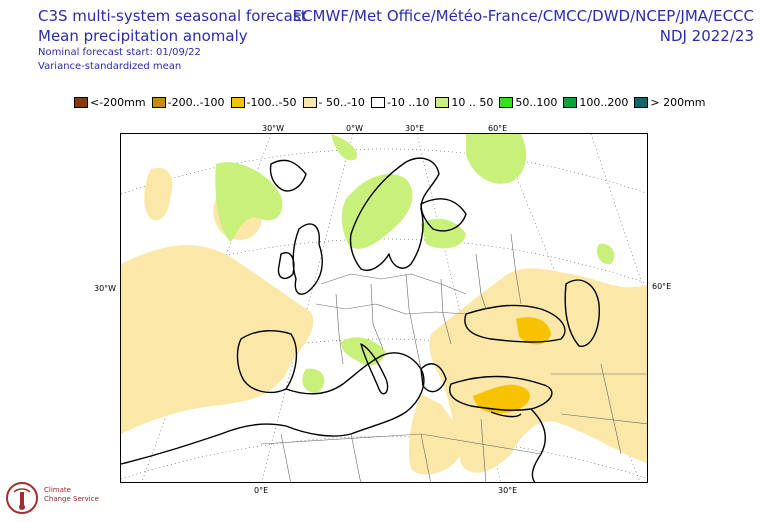 This screenshot has height=522, width=760. What do you see at coordinates (374, 369) in the screenshot?
I see `coastline-italy` at bounding box center [374, 369].